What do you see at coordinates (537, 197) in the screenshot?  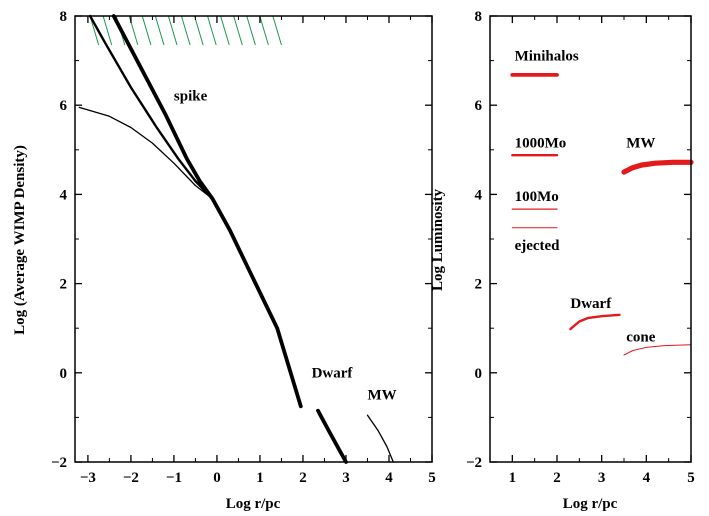 I see `series-label: 100Mo` at bounding box center [537, 197].